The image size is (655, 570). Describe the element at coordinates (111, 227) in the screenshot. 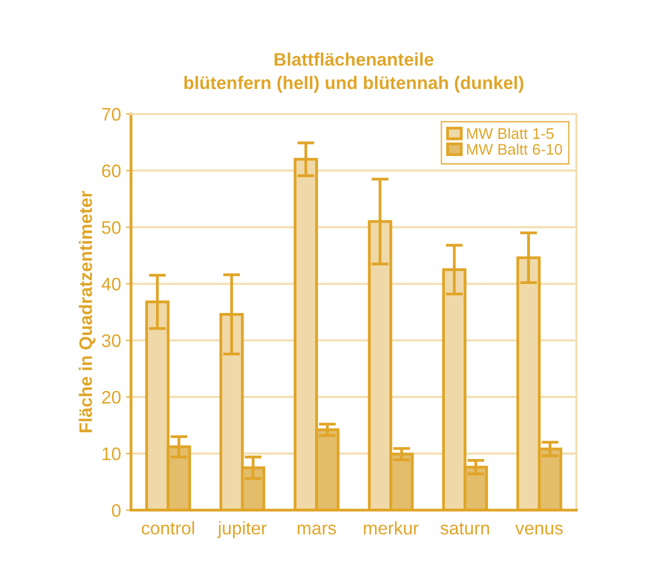

I see `y-tick-label: 50` at that location.